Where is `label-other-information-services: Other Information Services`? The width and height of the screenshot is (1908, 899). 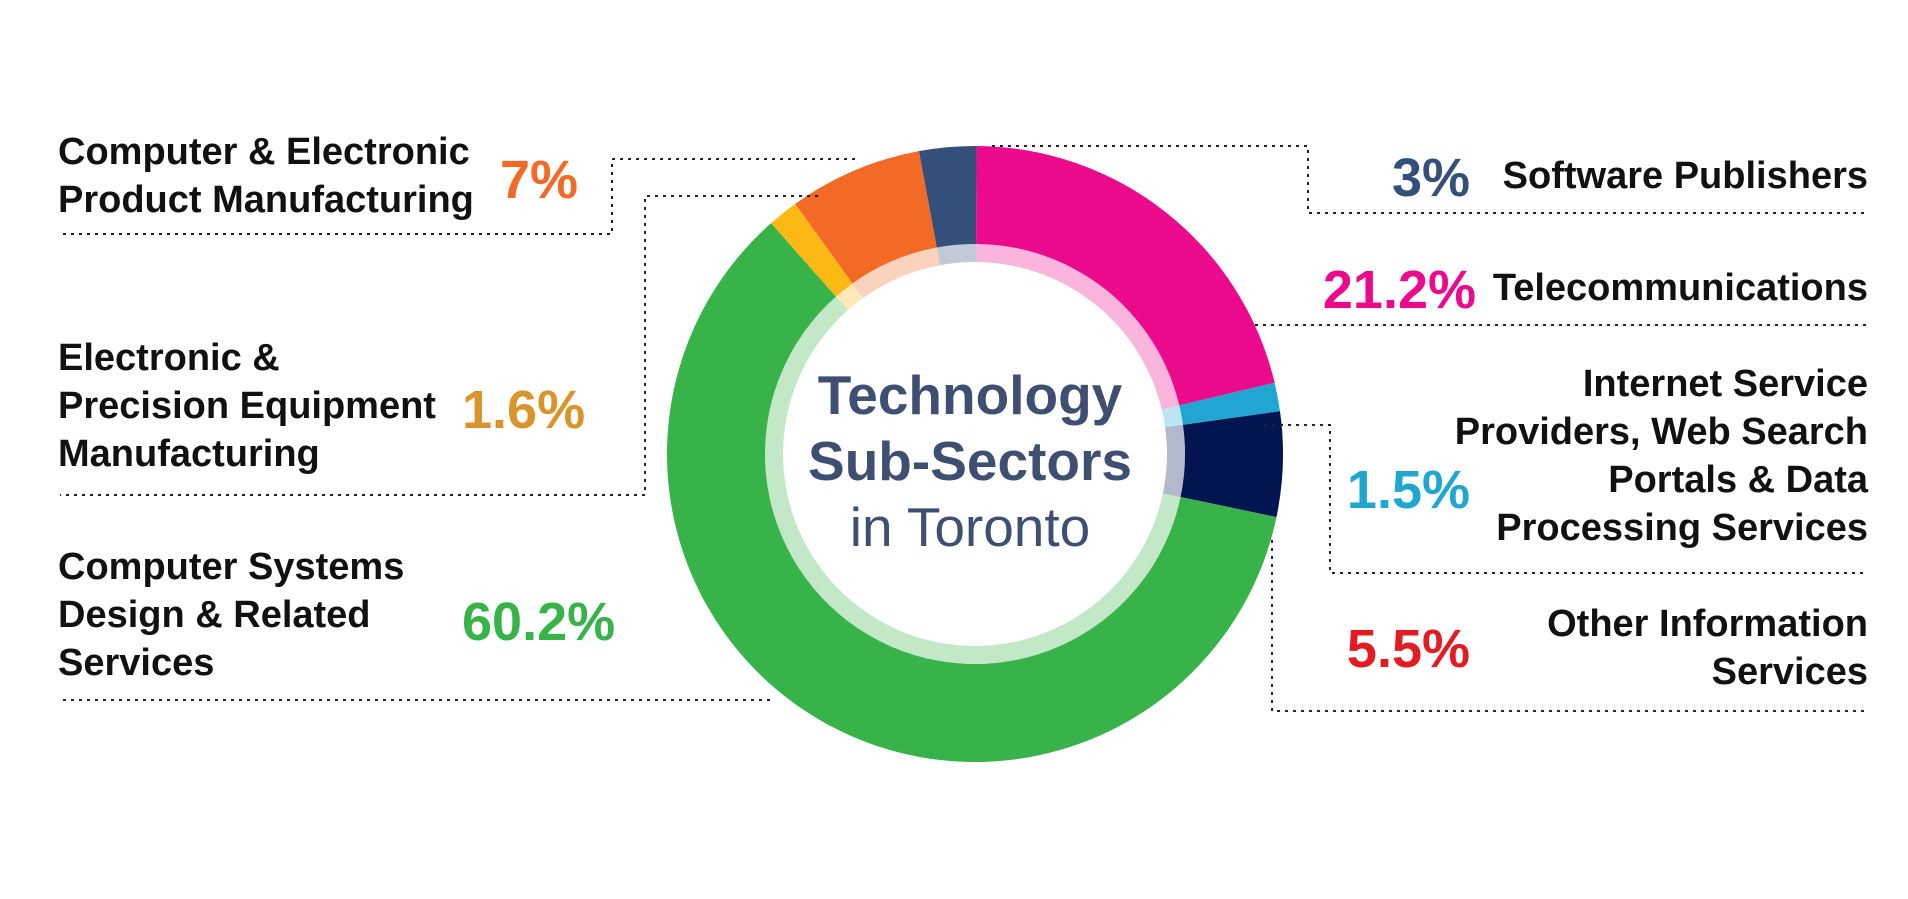
label-other-information-services: Other Information Services is located at coordinates (1707, 648).